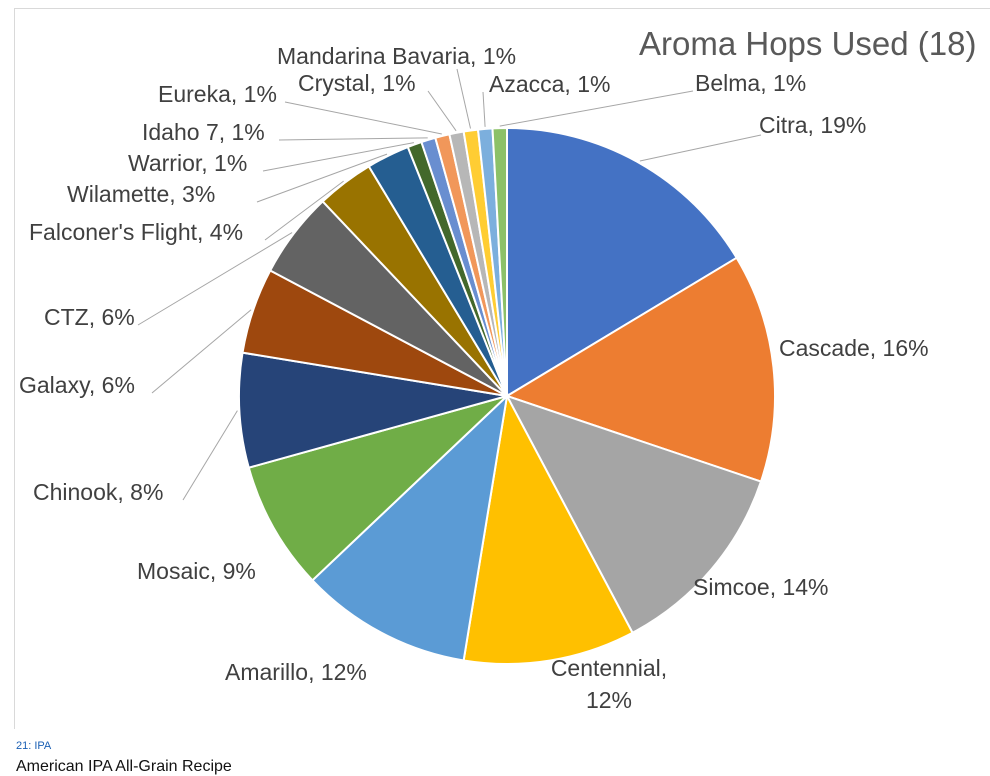 Image resolution: width=990 pixels, height=776 pixels. Describe the element at coordinates (296, 672) in the screenshot. I see `data-label-amarillo: Amarillo, 12%` at that location.